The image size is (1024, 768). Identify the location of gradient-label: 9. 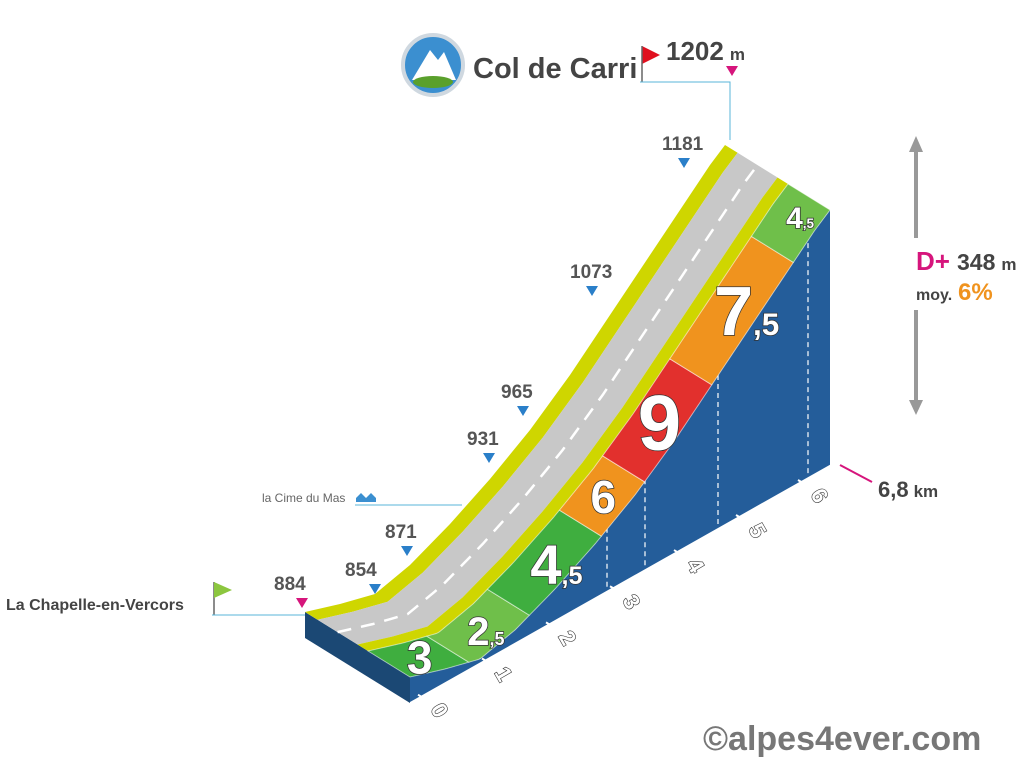
(659, 423).